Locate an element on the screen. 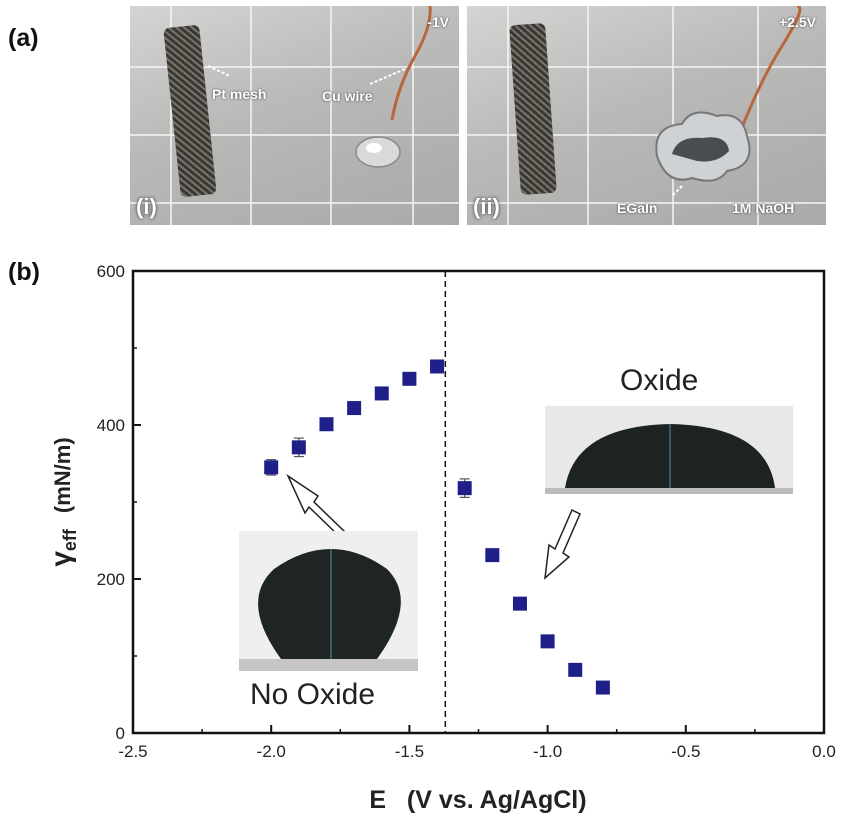 The height and width of the screenshot is (817, 844). panel-b-label: (b) is located at coordinates (24, 272).